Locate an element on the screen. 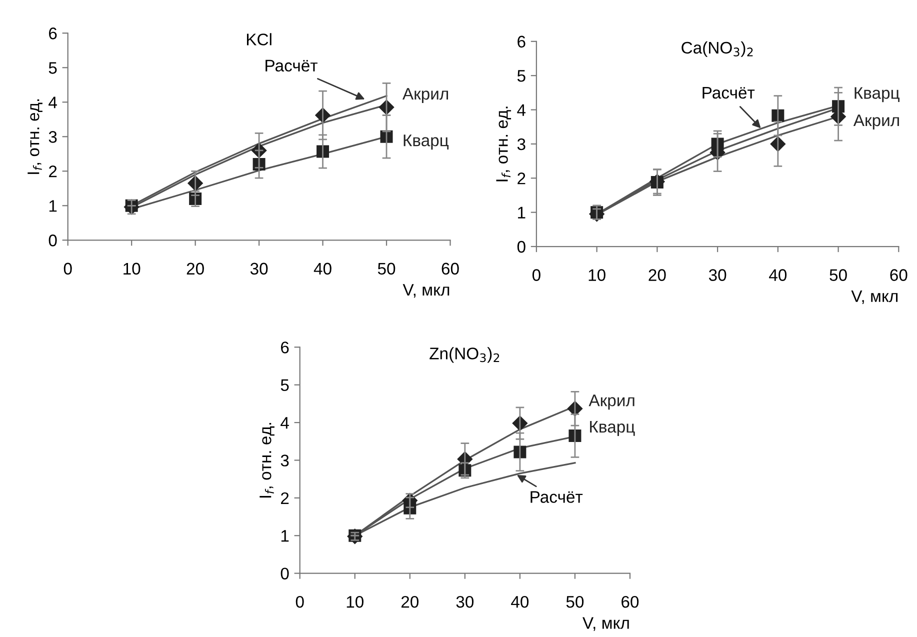 Image resolution: width=917 pixels, height=637 pixels. chart-title: KCl is located at coordinates (259, 39).